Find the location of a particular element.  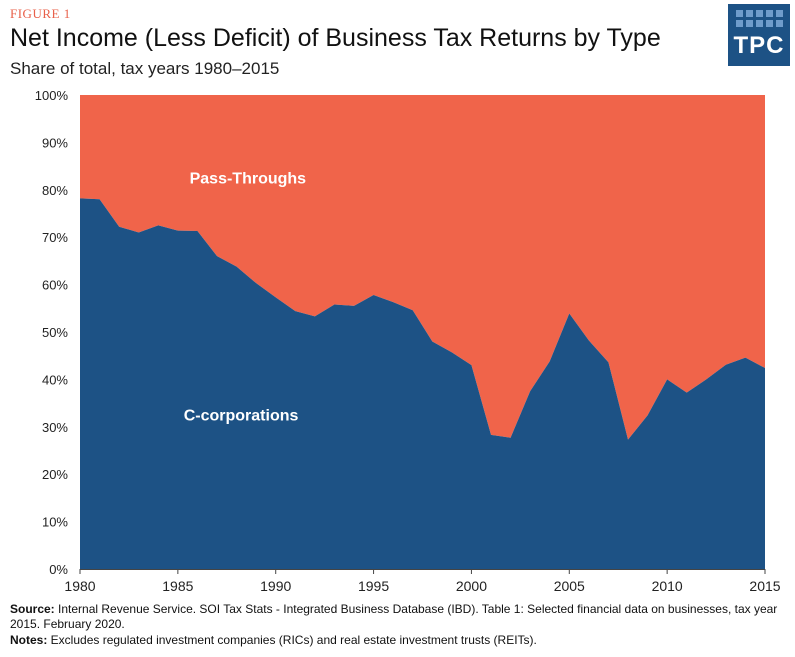

pass-throughs-label: Pass-Throughs is located at coordinates (248, 179).